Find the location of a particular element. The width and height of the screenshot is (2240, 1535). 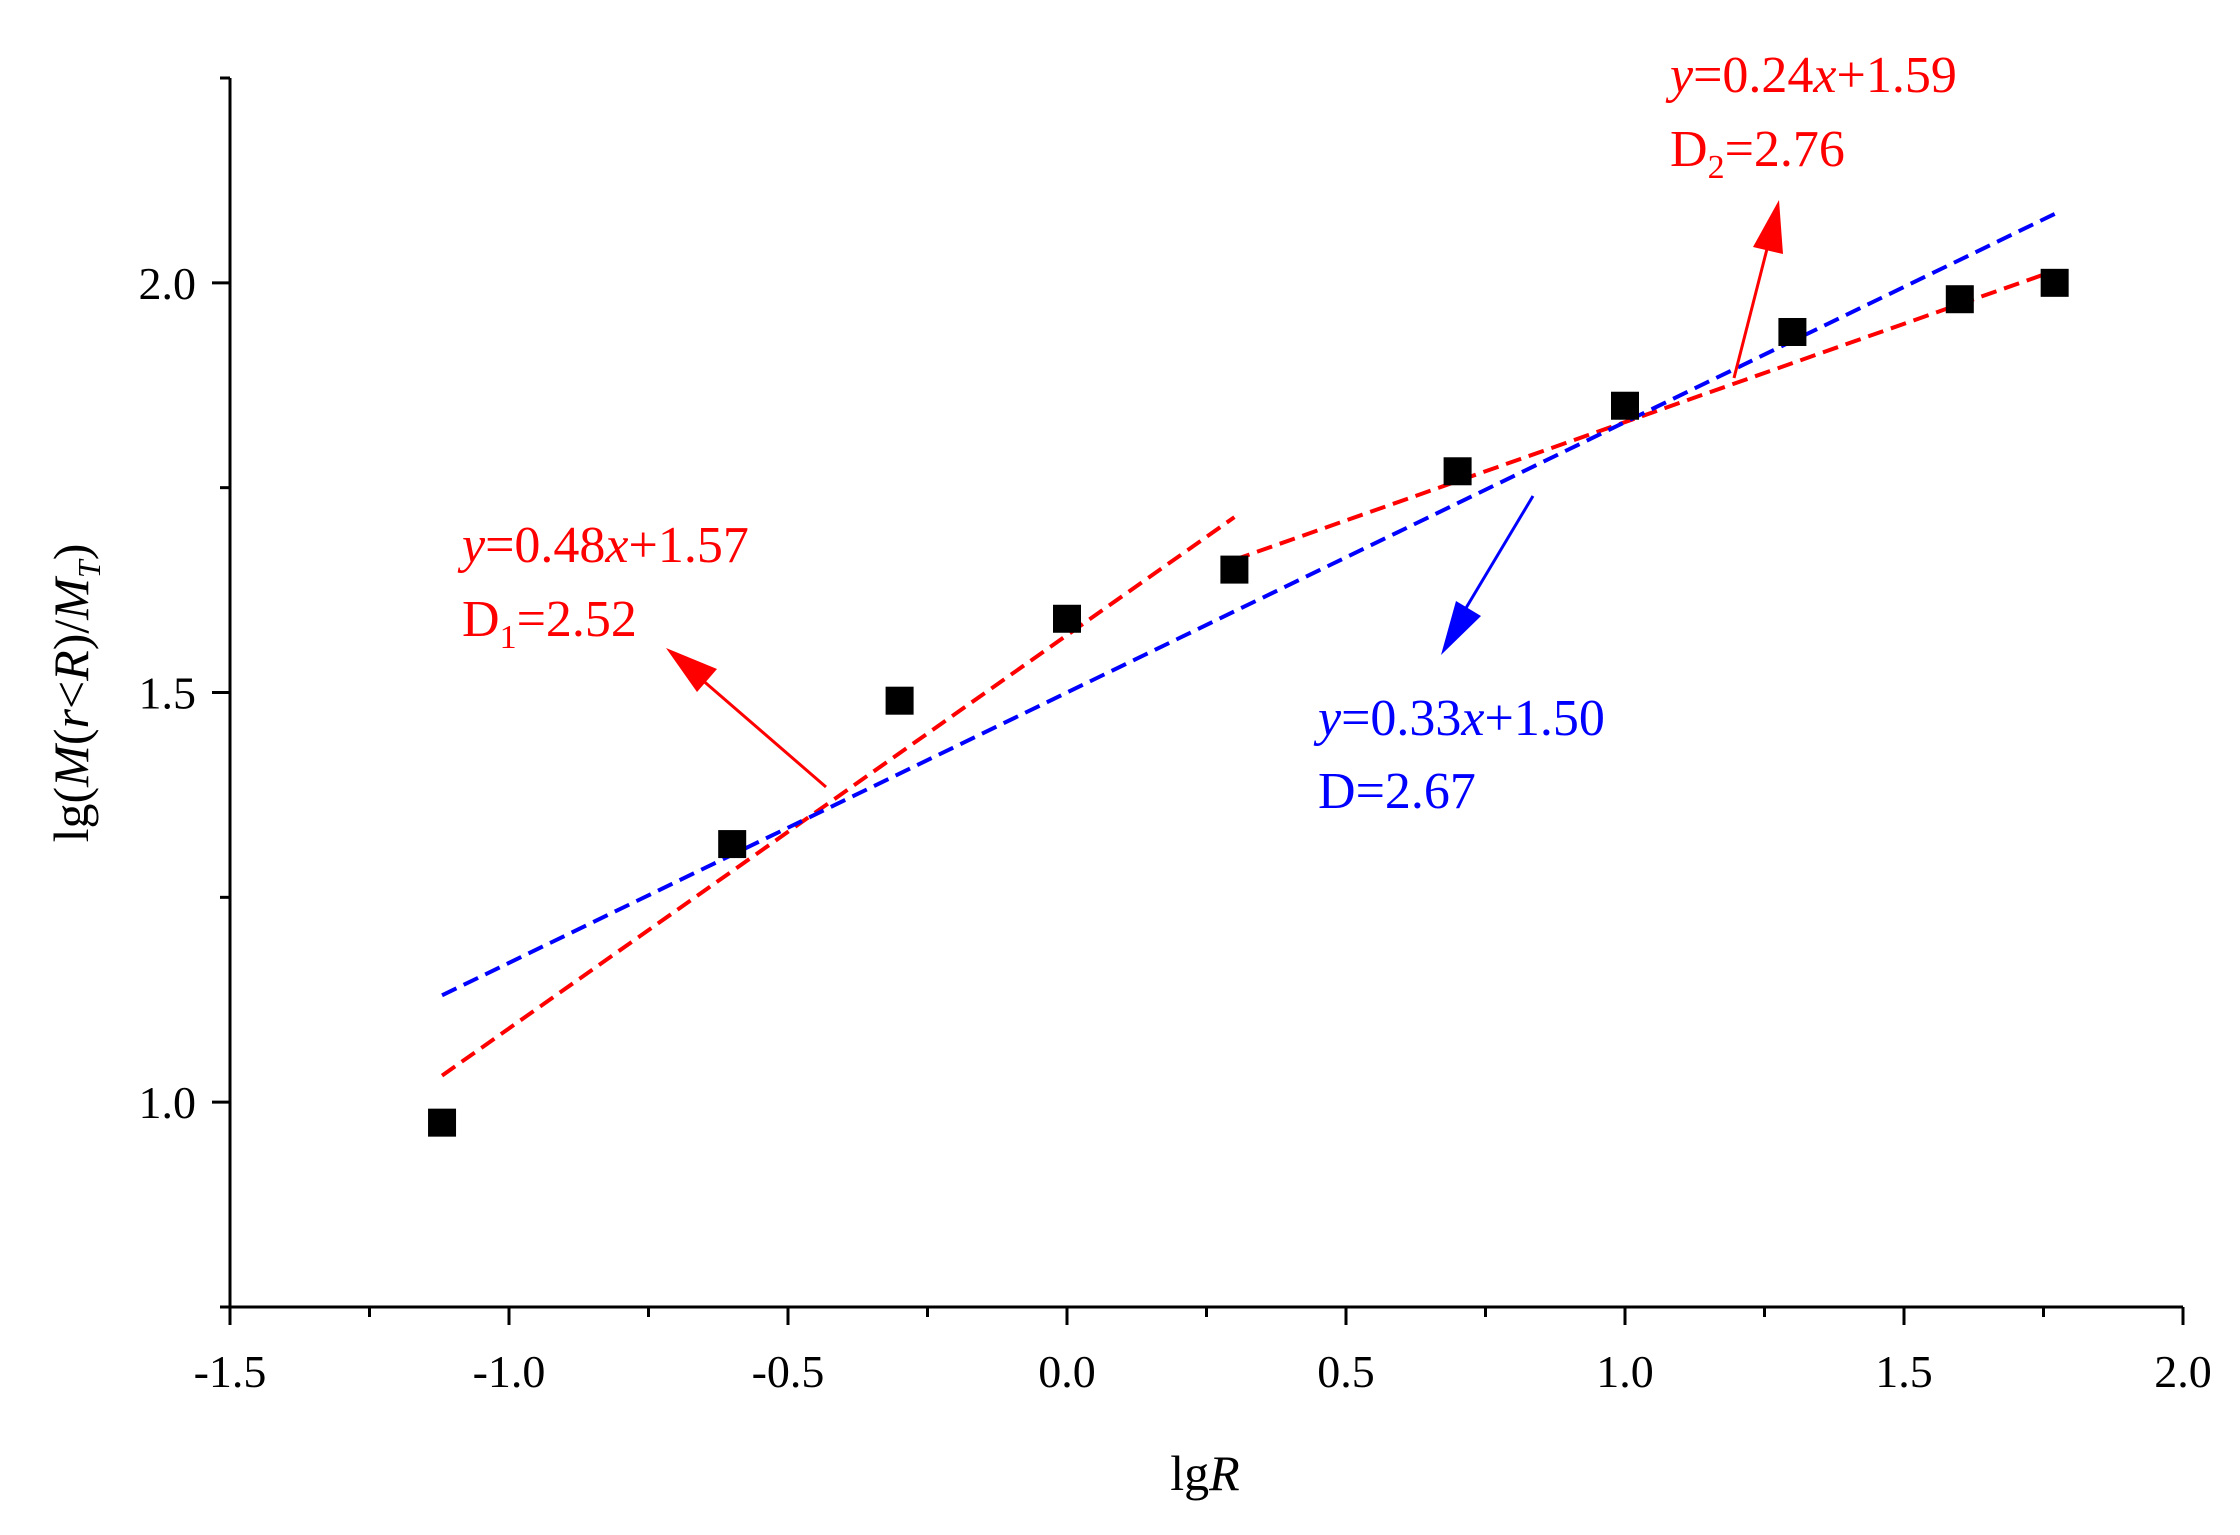

y-title-m: M is located at coordinates (71, 765).